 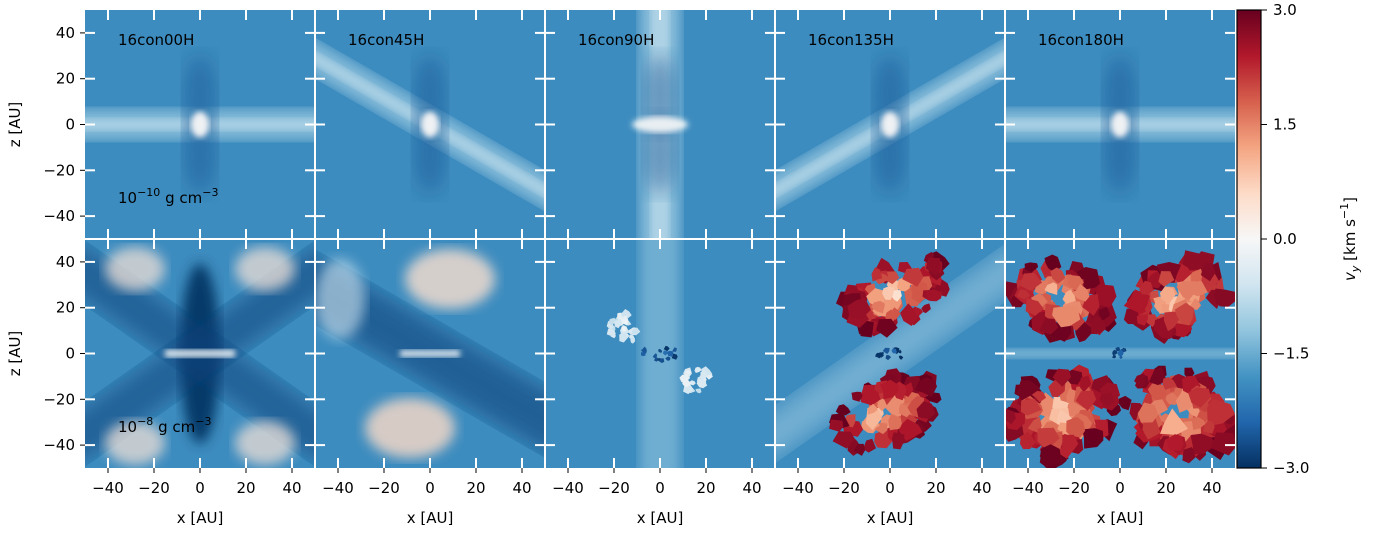 I want to click on y-tick-label: −40, so click(x=59, y=216).